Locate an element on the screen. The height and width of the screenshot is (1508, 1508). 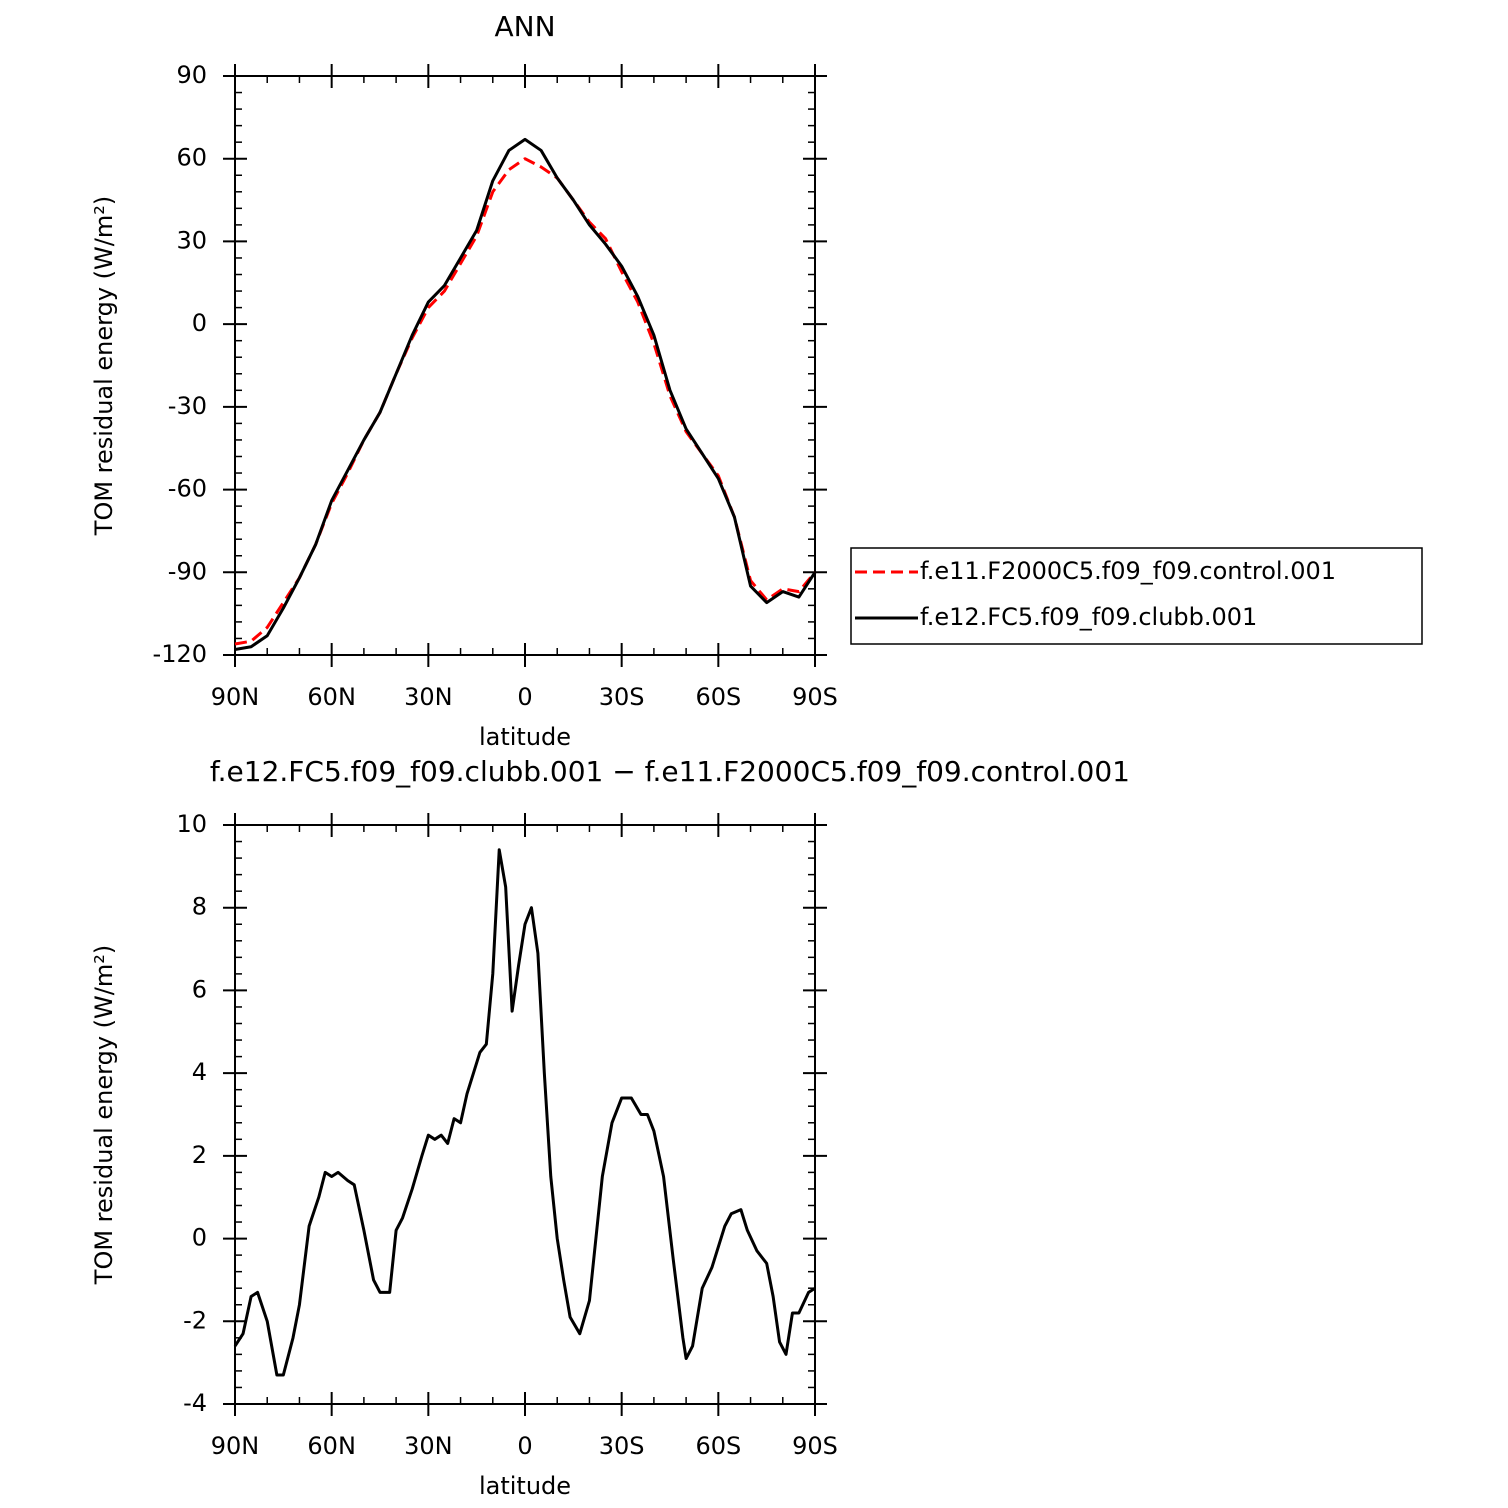
y-tick-label: -90 is located at coordinates (187, 571).